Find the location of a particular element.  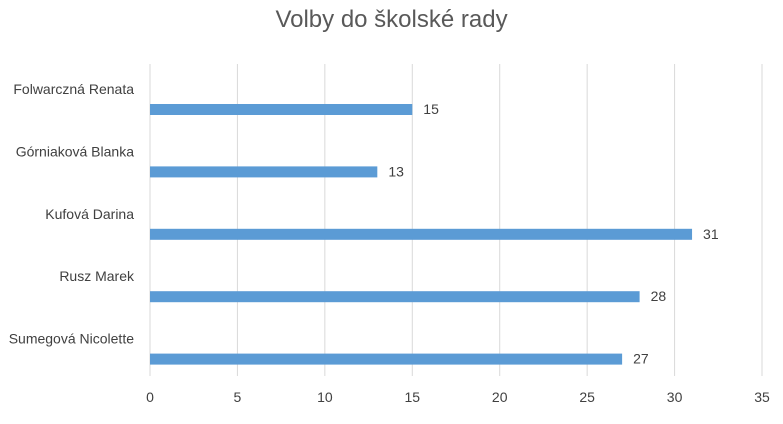

x-tick-label: 25 is located at coordinates (587, 397).